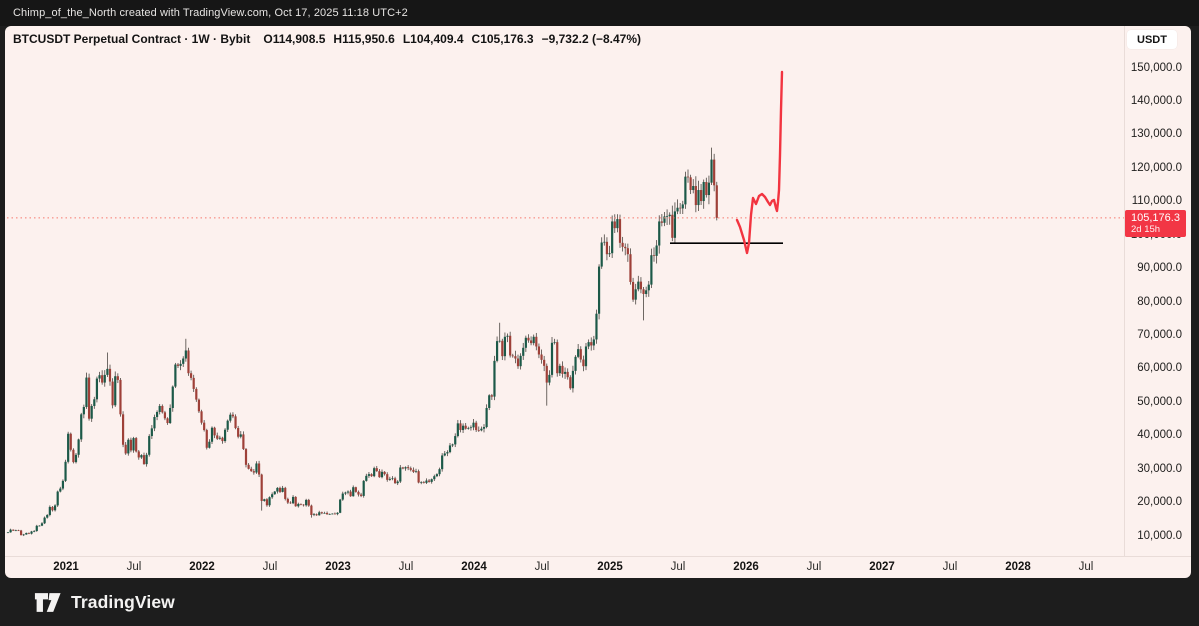 The image size is (1199, 626). I want to click on brand-footer: TradingView, so click(599, 602).